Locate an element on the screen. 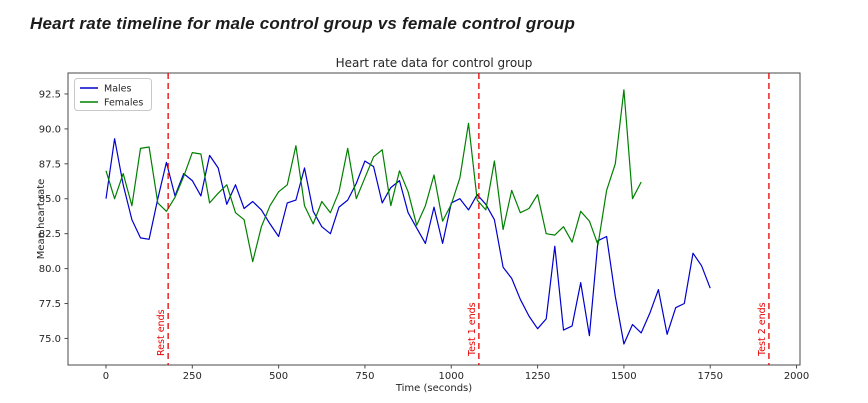 The width and height of the screenshot is (868, 403). legend-label-females: Females is located at coordinates (123, 103).